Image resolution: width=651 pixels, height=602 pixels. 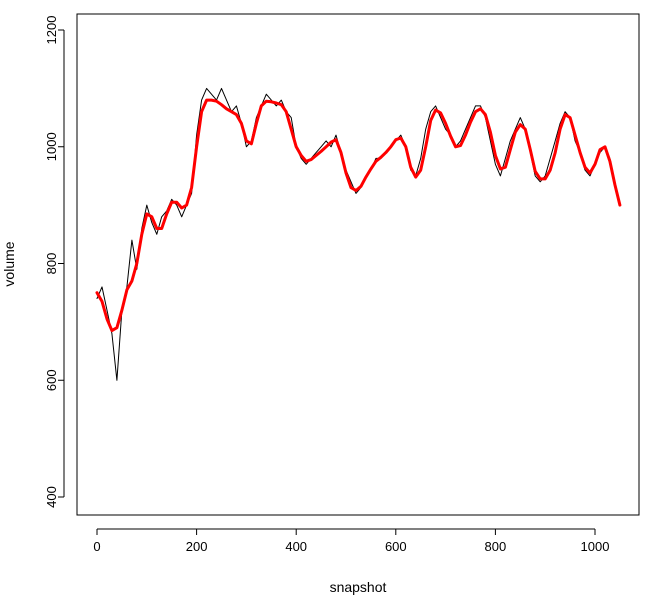 What do you see at coordinates (51, 30) in the screenshot?
I see `y-tick-label: 1200` at bounding box center [51, 30].